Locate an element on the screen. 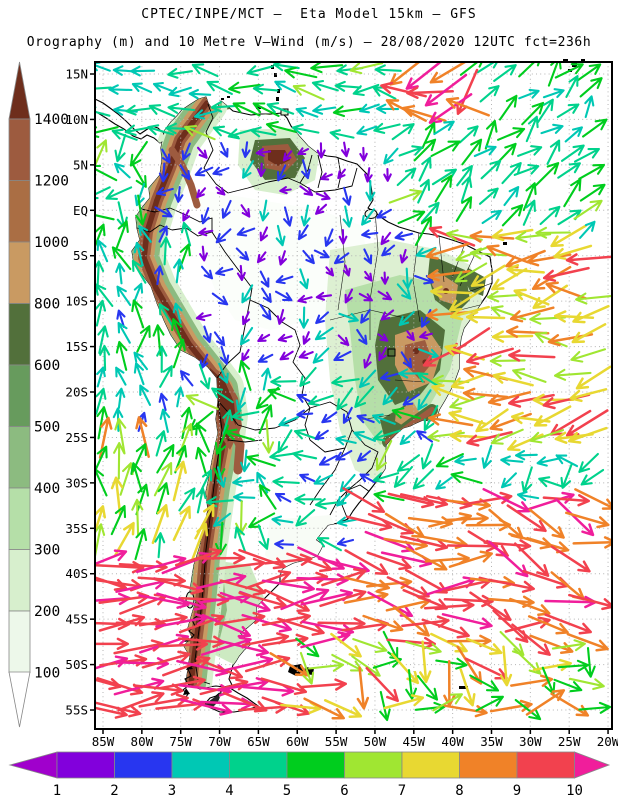 Image resolution: width=618 pixels, height=800 pixels. lat-label: 5S is located at coordinates (80, 255).